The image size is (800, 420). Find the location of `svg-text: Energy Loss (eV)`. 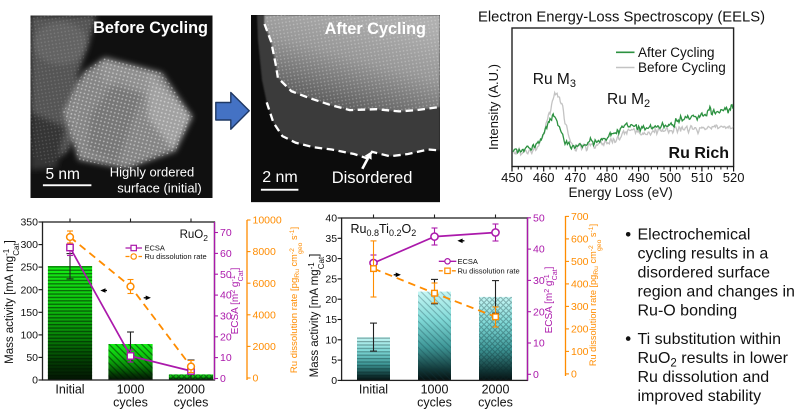

svg-text: Energy Loss (eV) is located at coordinates (620, 192).